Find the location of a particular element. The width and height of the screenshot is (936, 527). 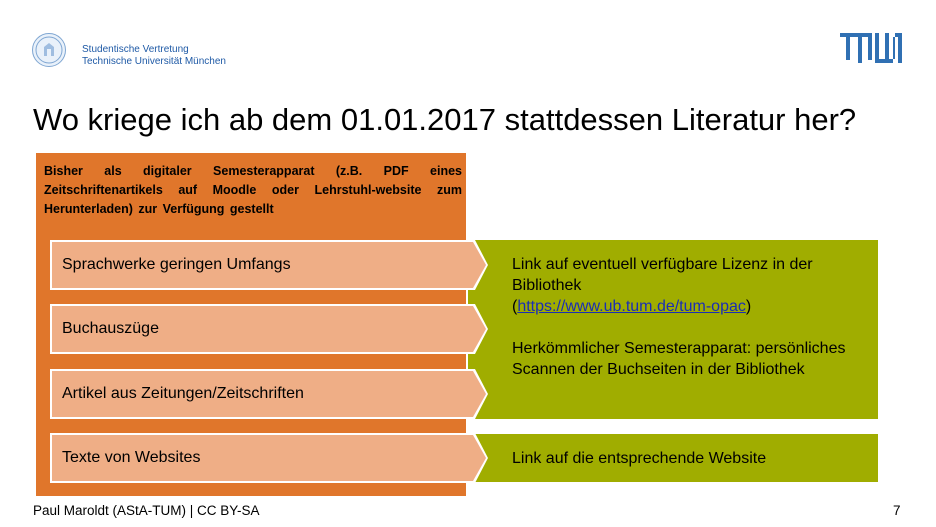

item-websites: Texte von Websites is located at coordinates (269, 458).